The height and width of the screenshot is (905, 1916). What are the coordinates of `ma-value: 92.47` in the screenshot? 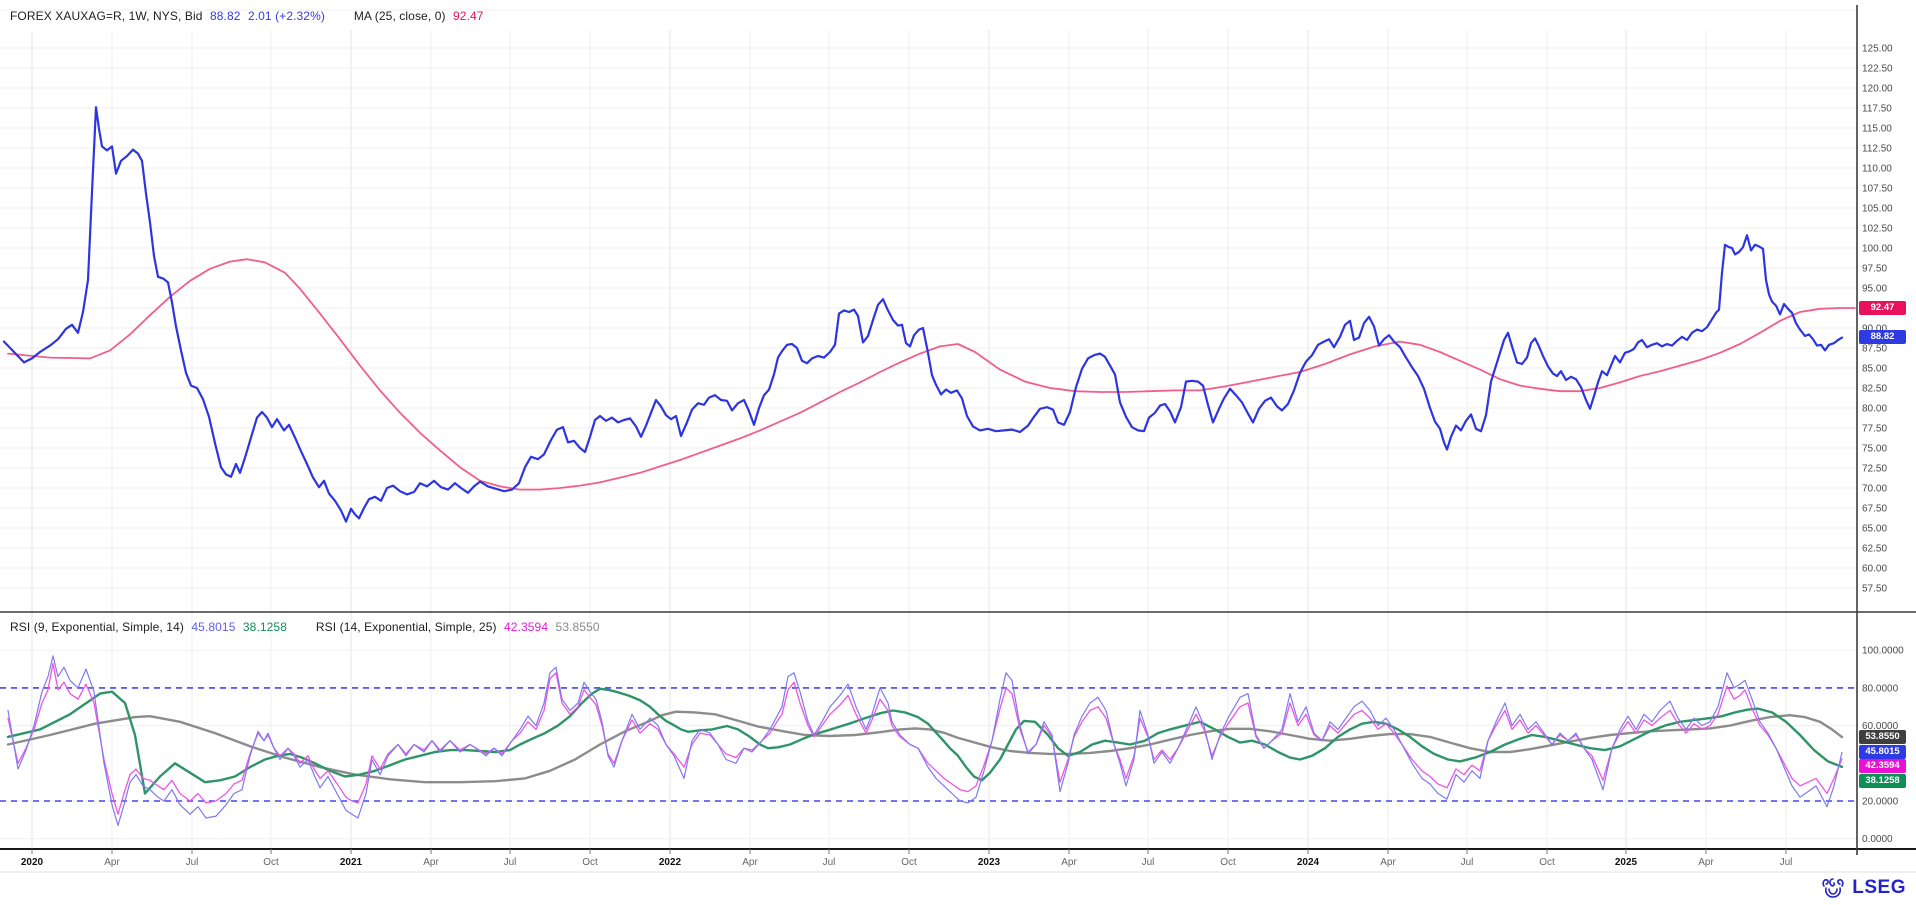 It's located at (468, 16).